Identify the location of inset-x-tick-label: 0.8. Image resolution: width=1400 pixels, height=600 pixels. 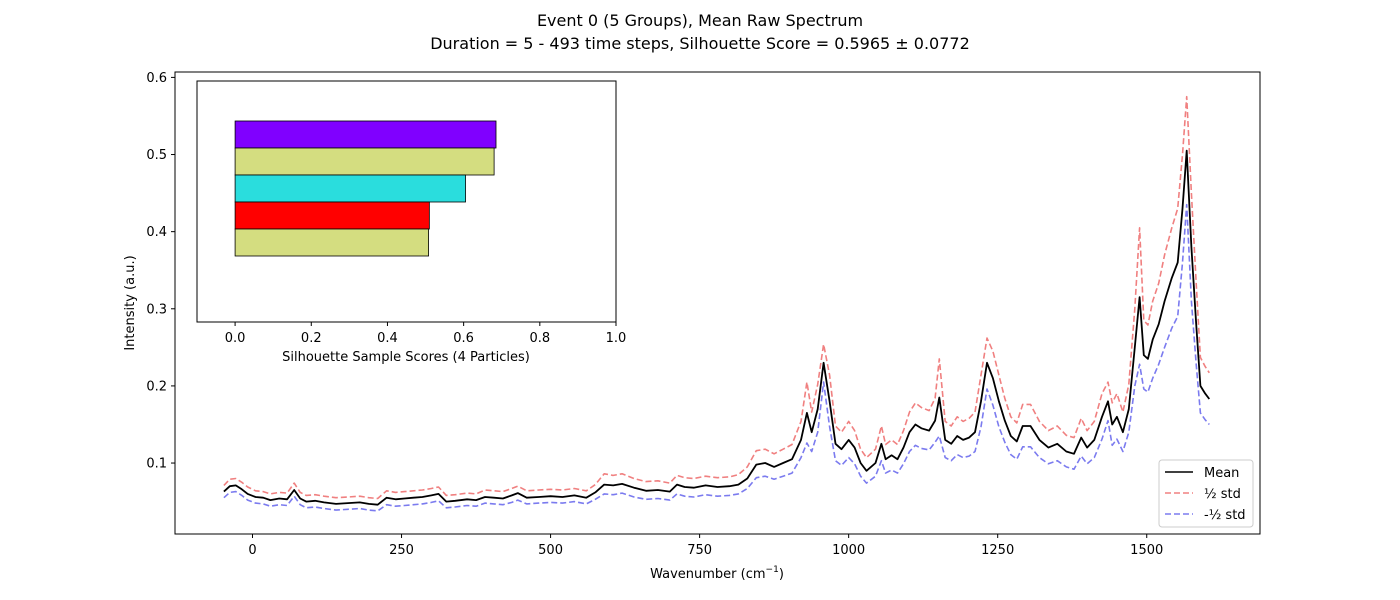
(539, 338).